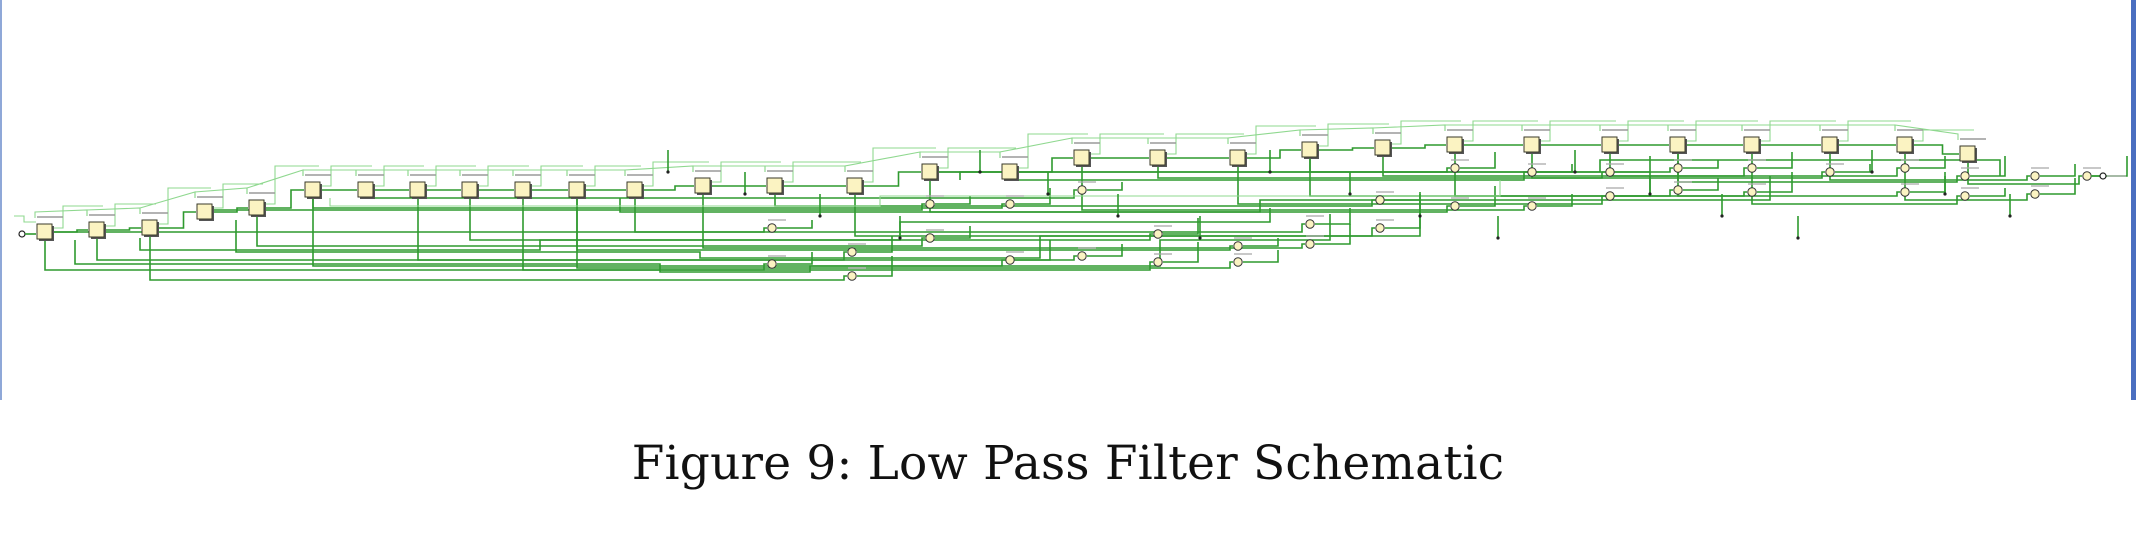  I want to click on output-port-icon, so click(2103, 176).